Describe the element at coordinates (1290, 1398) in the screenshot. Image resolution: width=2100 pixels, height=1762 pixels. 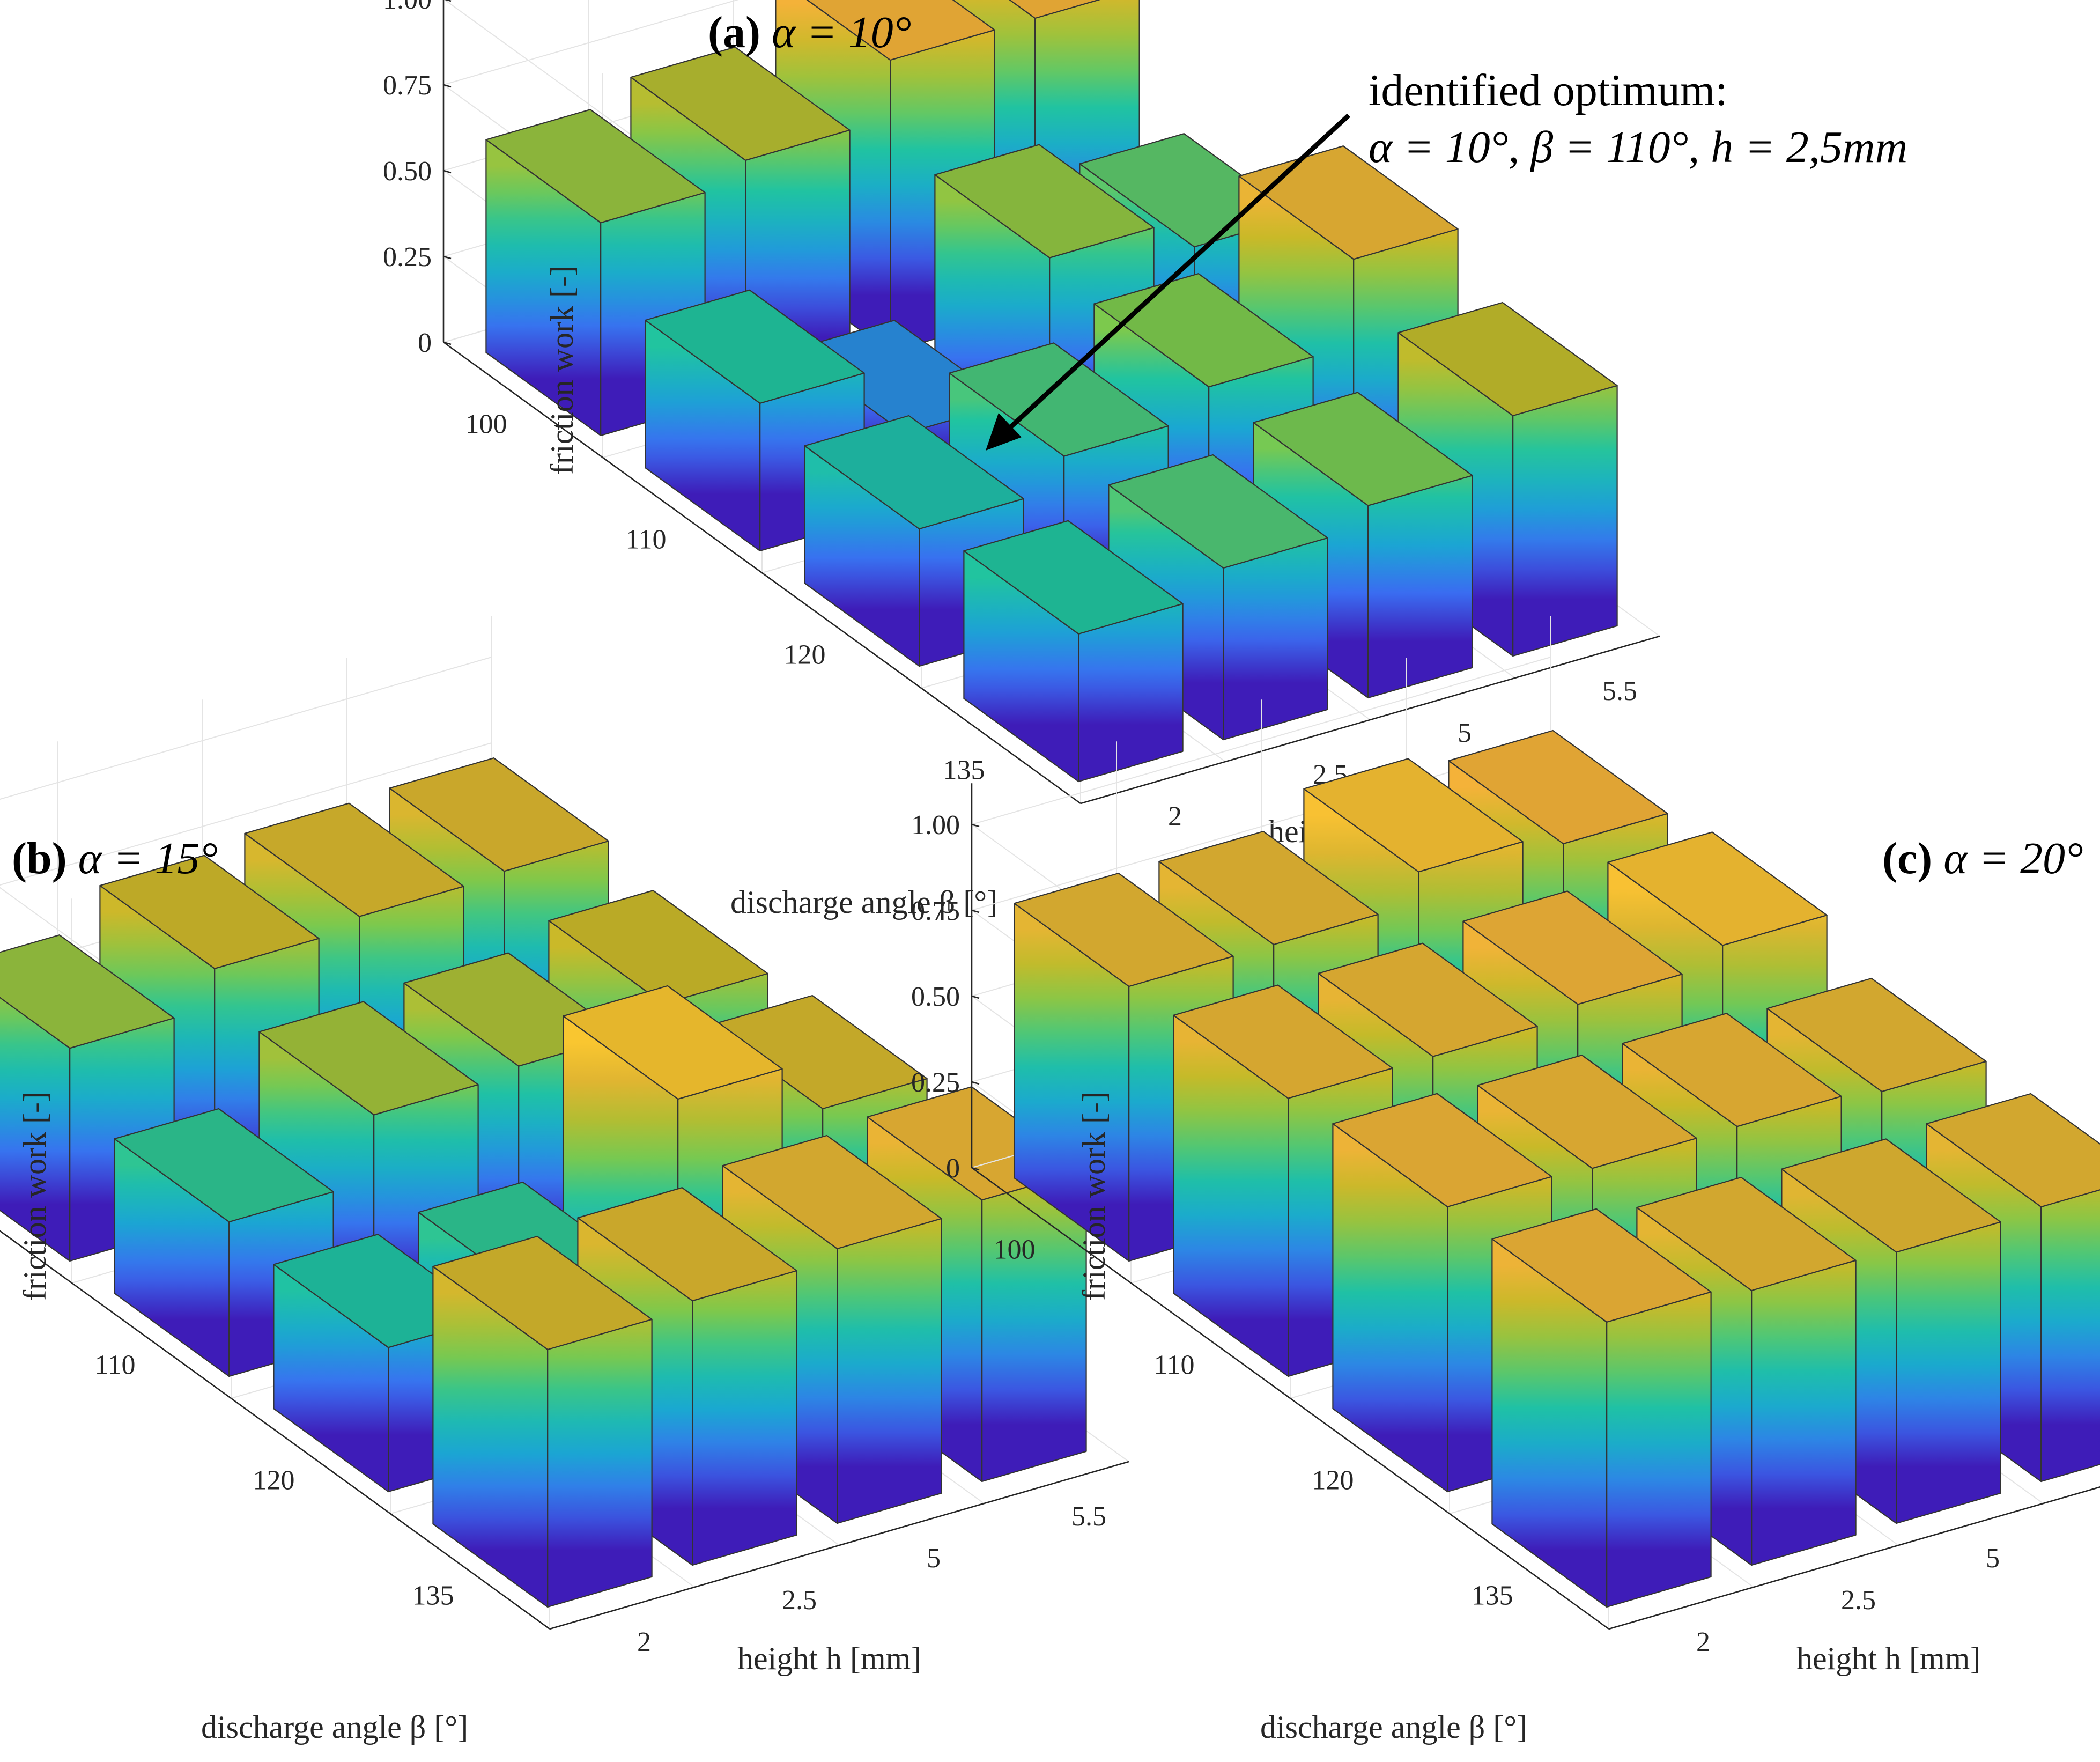
I see `panel-c-angle-axis` at that location.